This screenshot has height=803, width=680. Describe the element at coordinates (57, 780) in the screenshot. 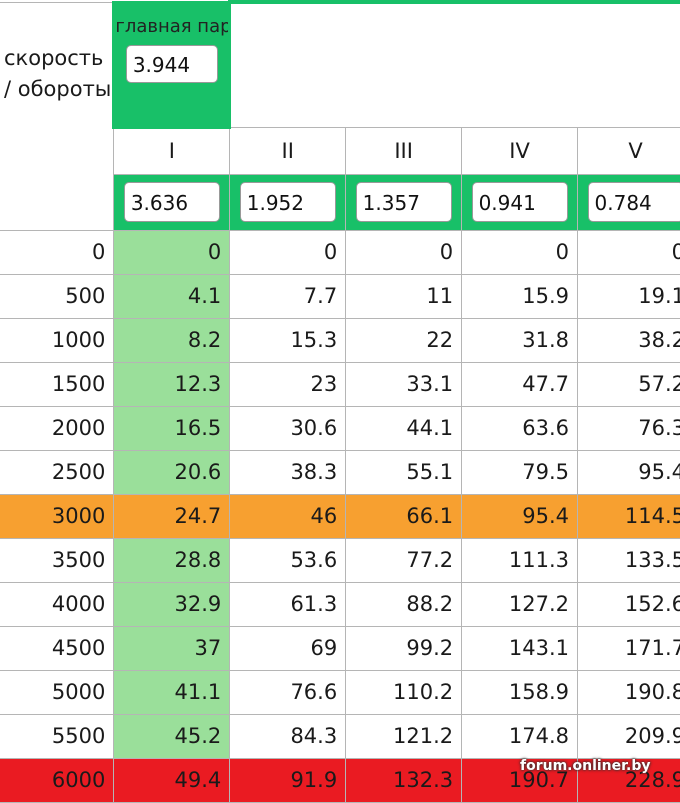

I see `rpm-cell: 6000` at that location.